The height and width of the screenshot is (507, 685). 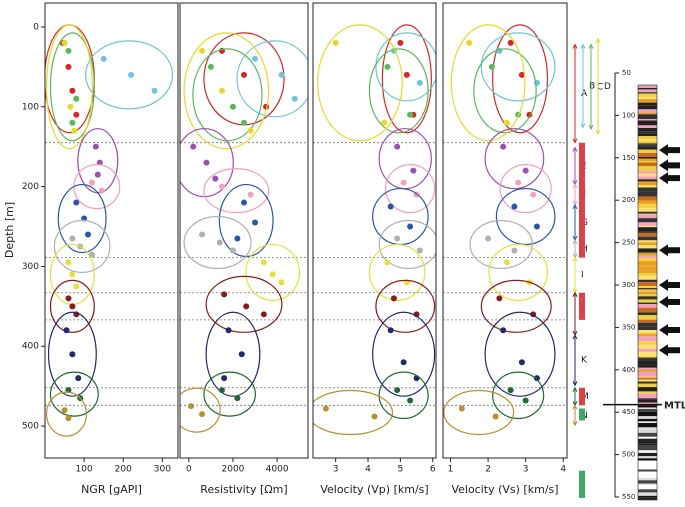 What do you see at coordinates (582, 396) in the screenshot?
I see `interval-bar` at bounding box center [582, 396].